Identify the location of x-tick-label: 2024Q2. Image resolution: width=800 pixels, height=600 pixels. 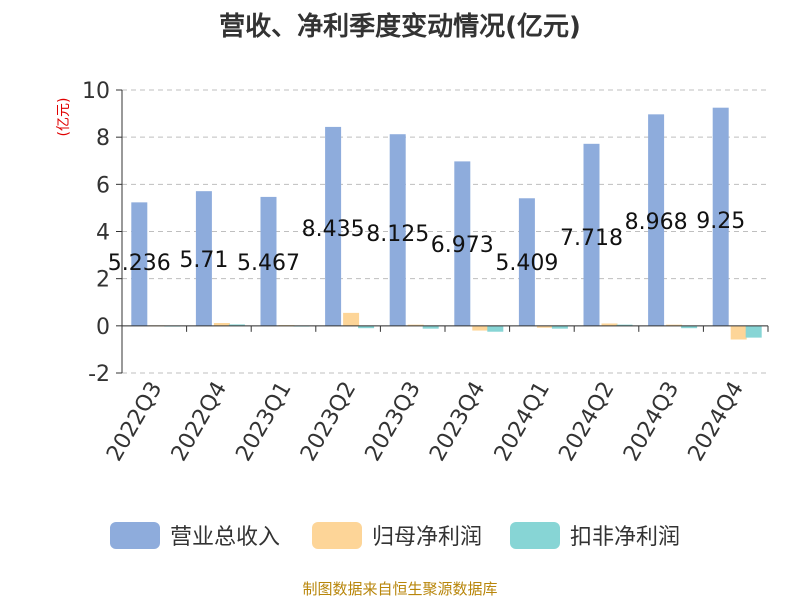
(586, 422).